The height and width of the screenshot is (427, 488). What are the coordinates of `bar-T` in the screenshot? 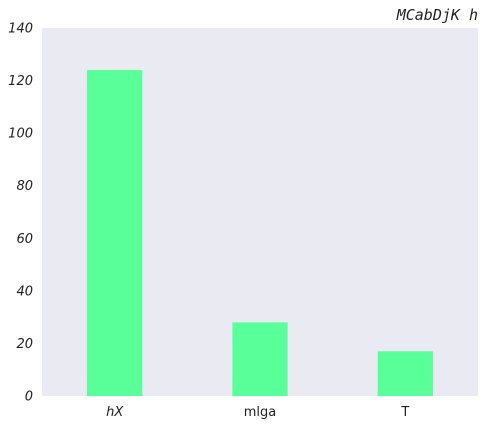 It's located at (405, 373).